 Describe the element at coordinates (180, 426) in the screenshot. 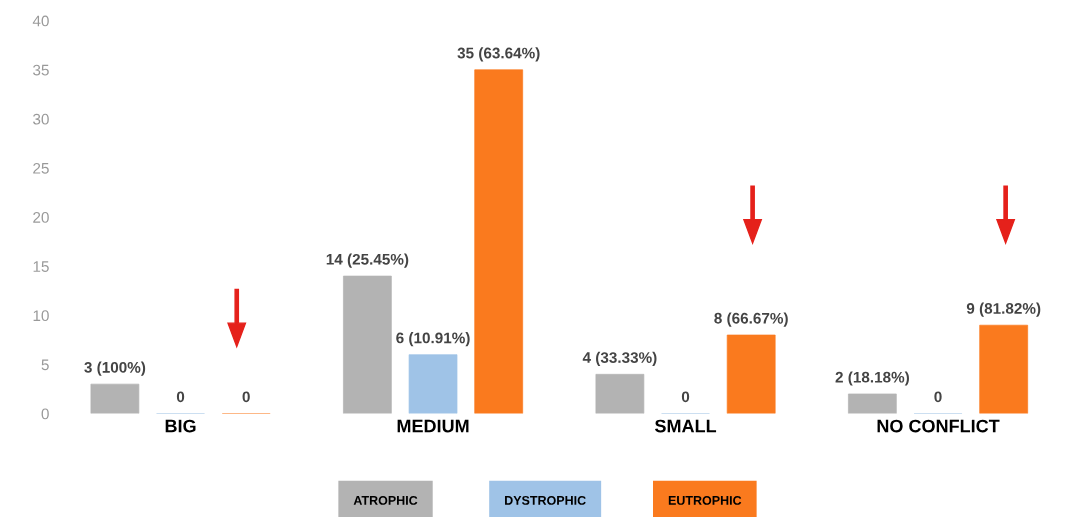

I see `x-tick-label: BIG` at that location.